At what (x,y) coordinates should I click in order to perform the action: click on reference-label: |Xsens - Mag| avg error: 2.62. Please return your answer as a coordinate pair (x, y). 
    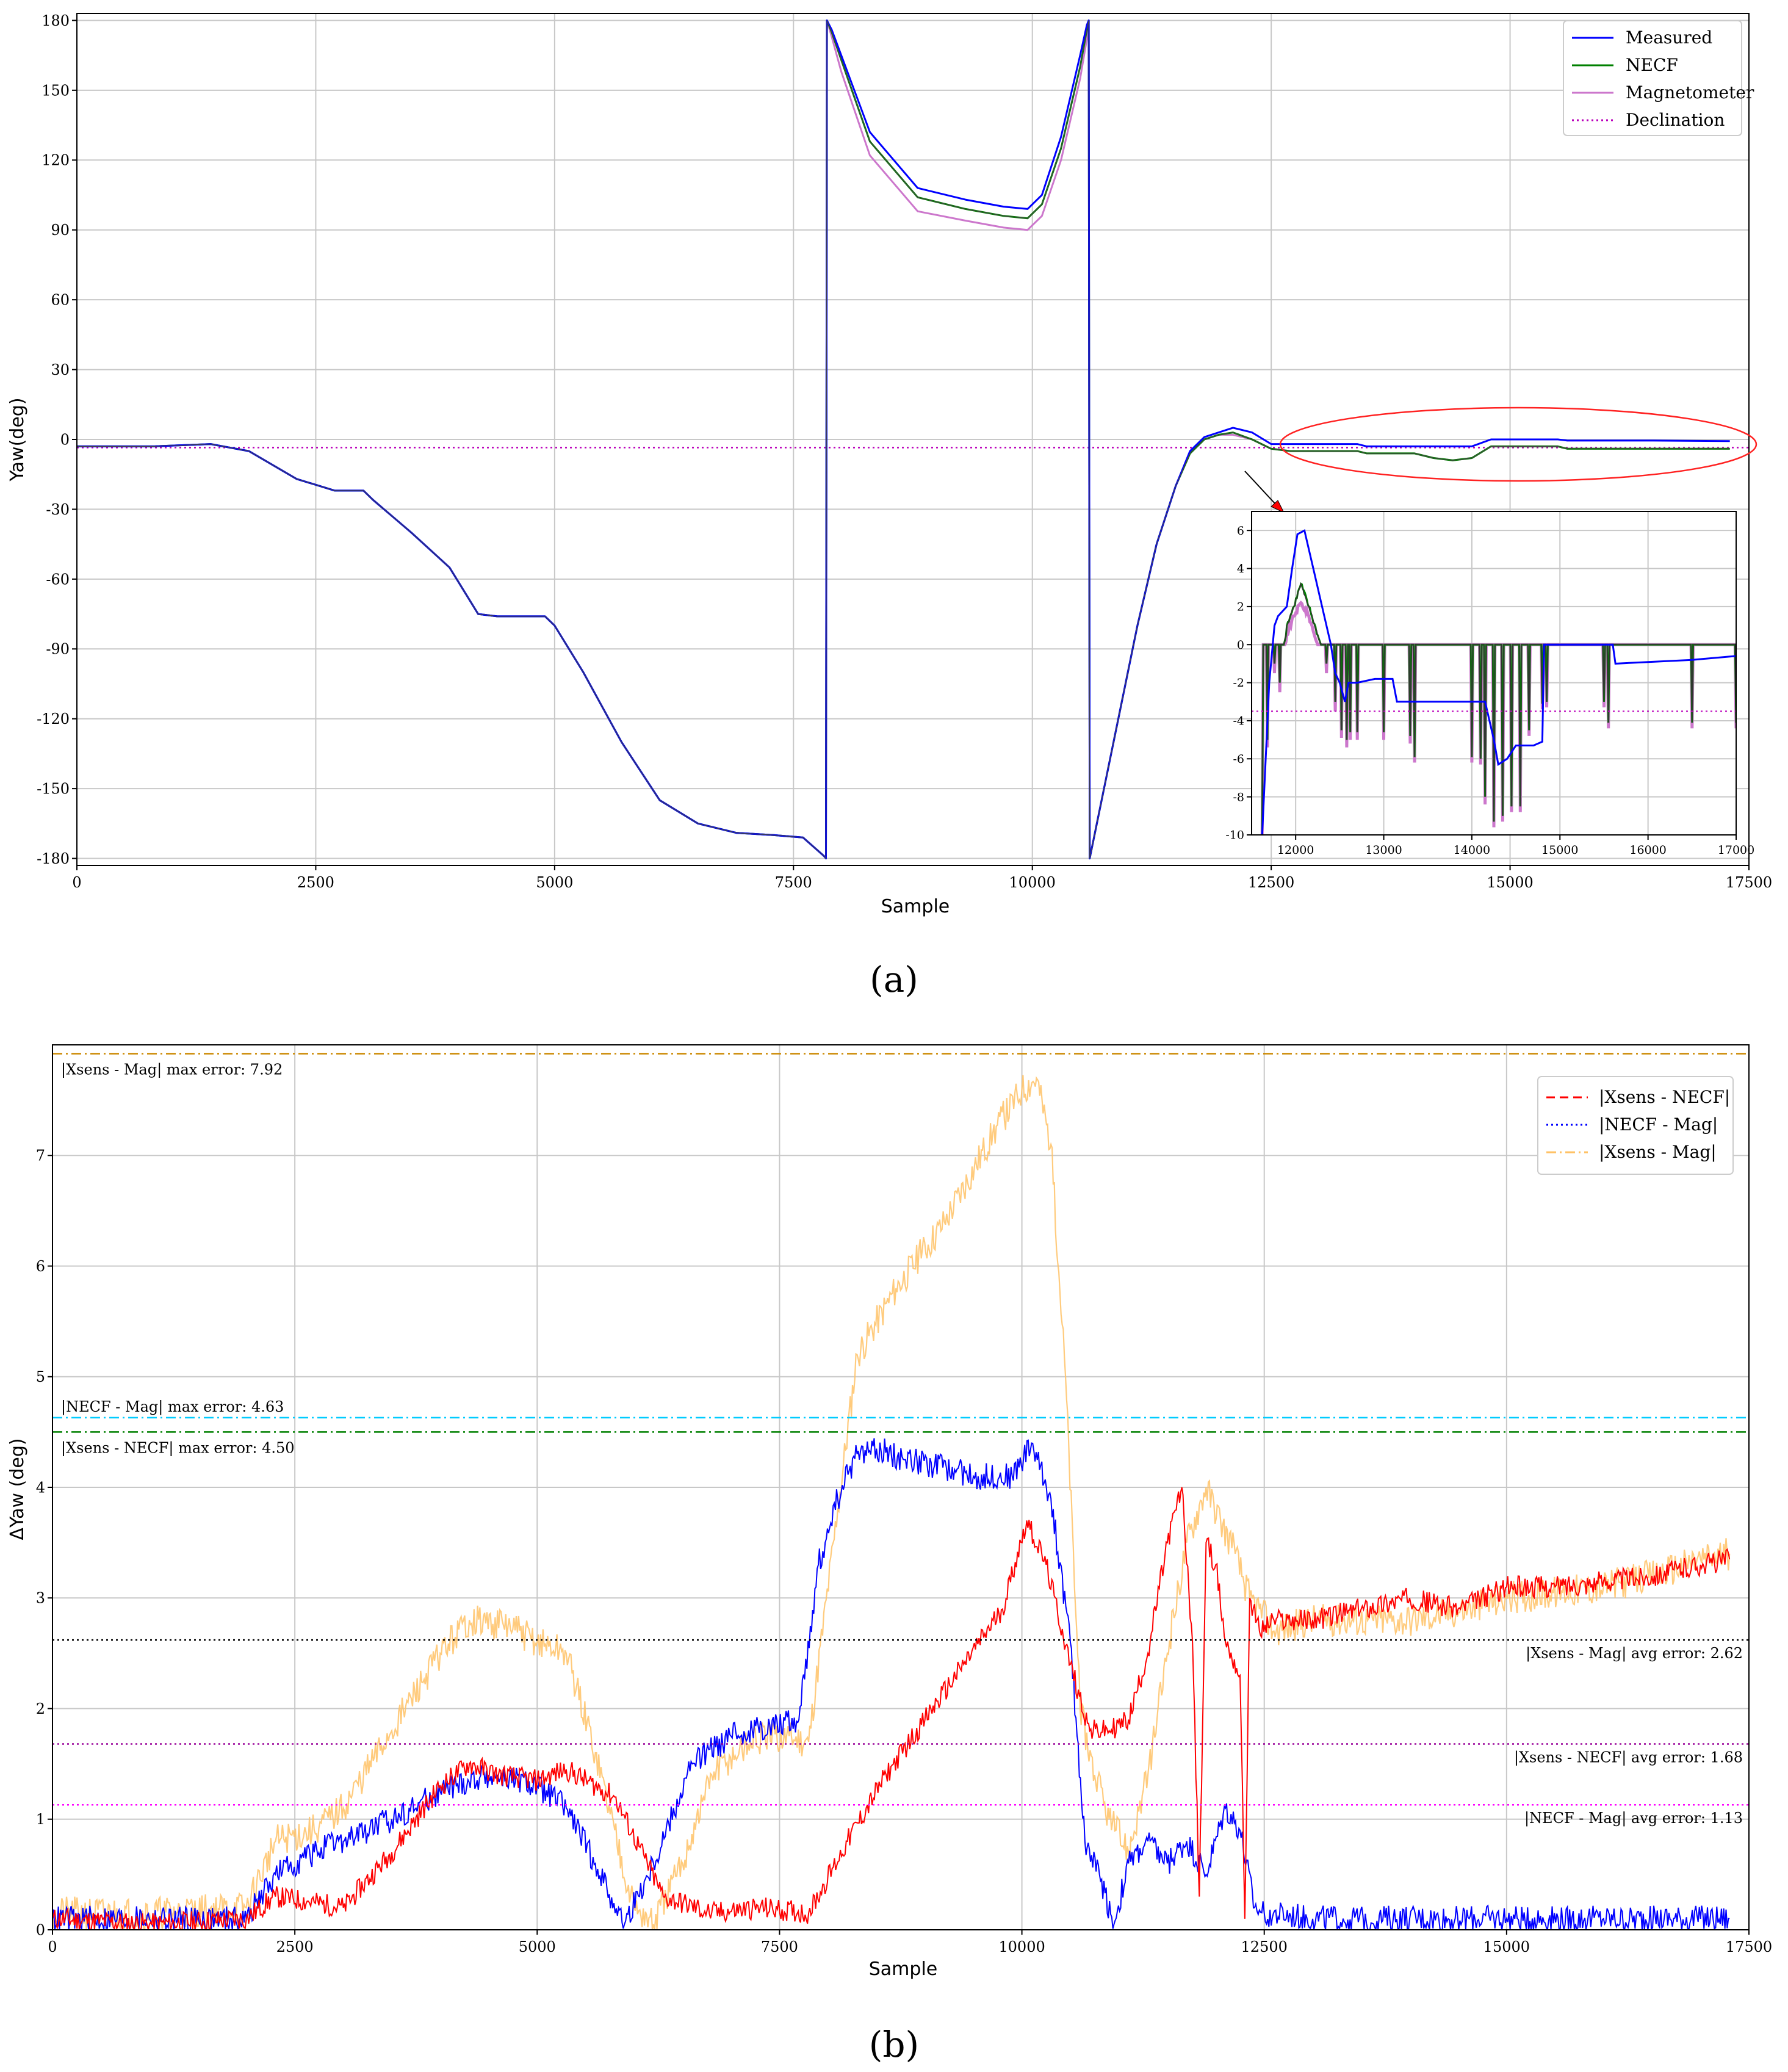
    Looking at the image, I should click on (1634, 1654).